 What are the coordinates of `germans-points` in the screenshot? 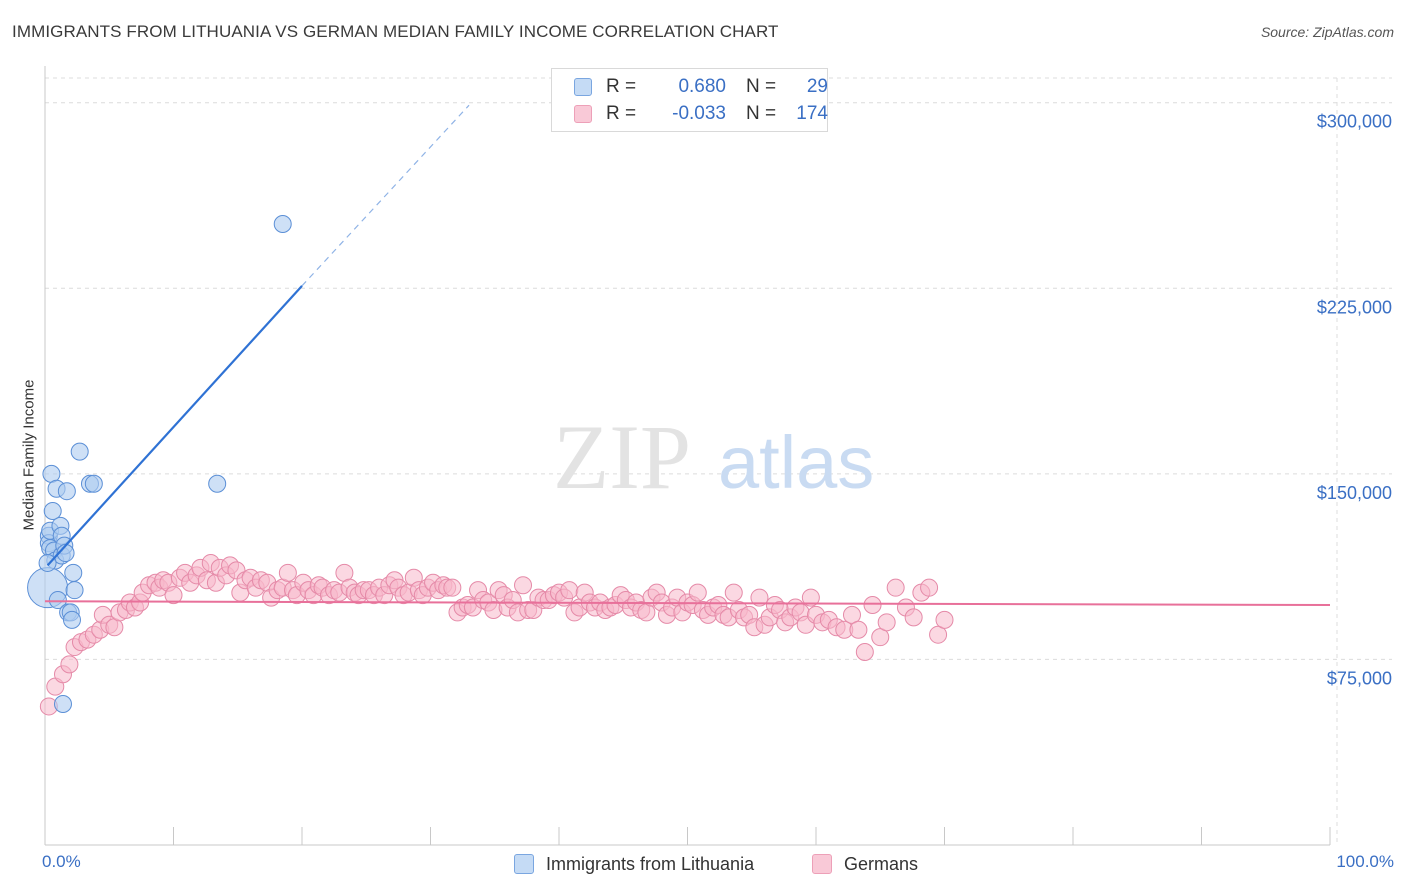 It's located at (496, 634).